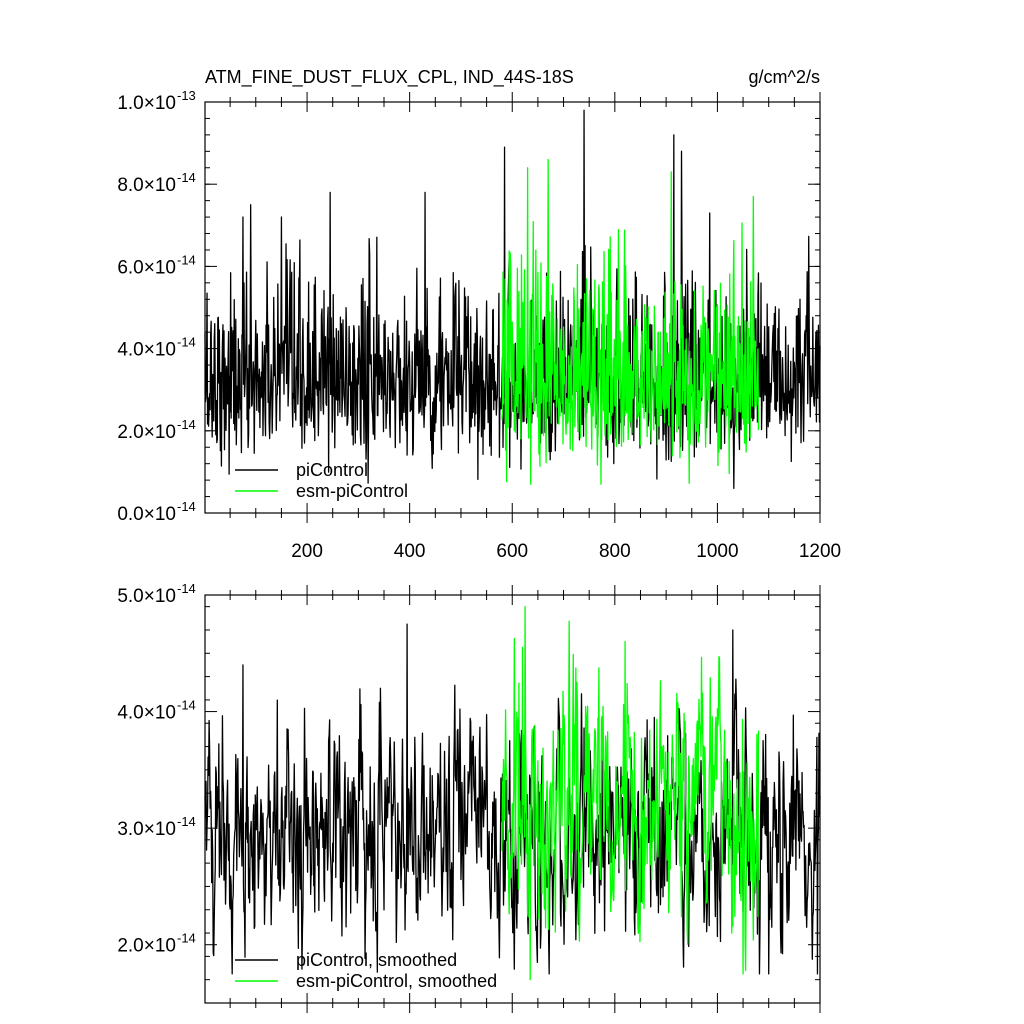 The image size is (1024, 1024). I want to click on x-tick-label: 800, so click(615, 551).